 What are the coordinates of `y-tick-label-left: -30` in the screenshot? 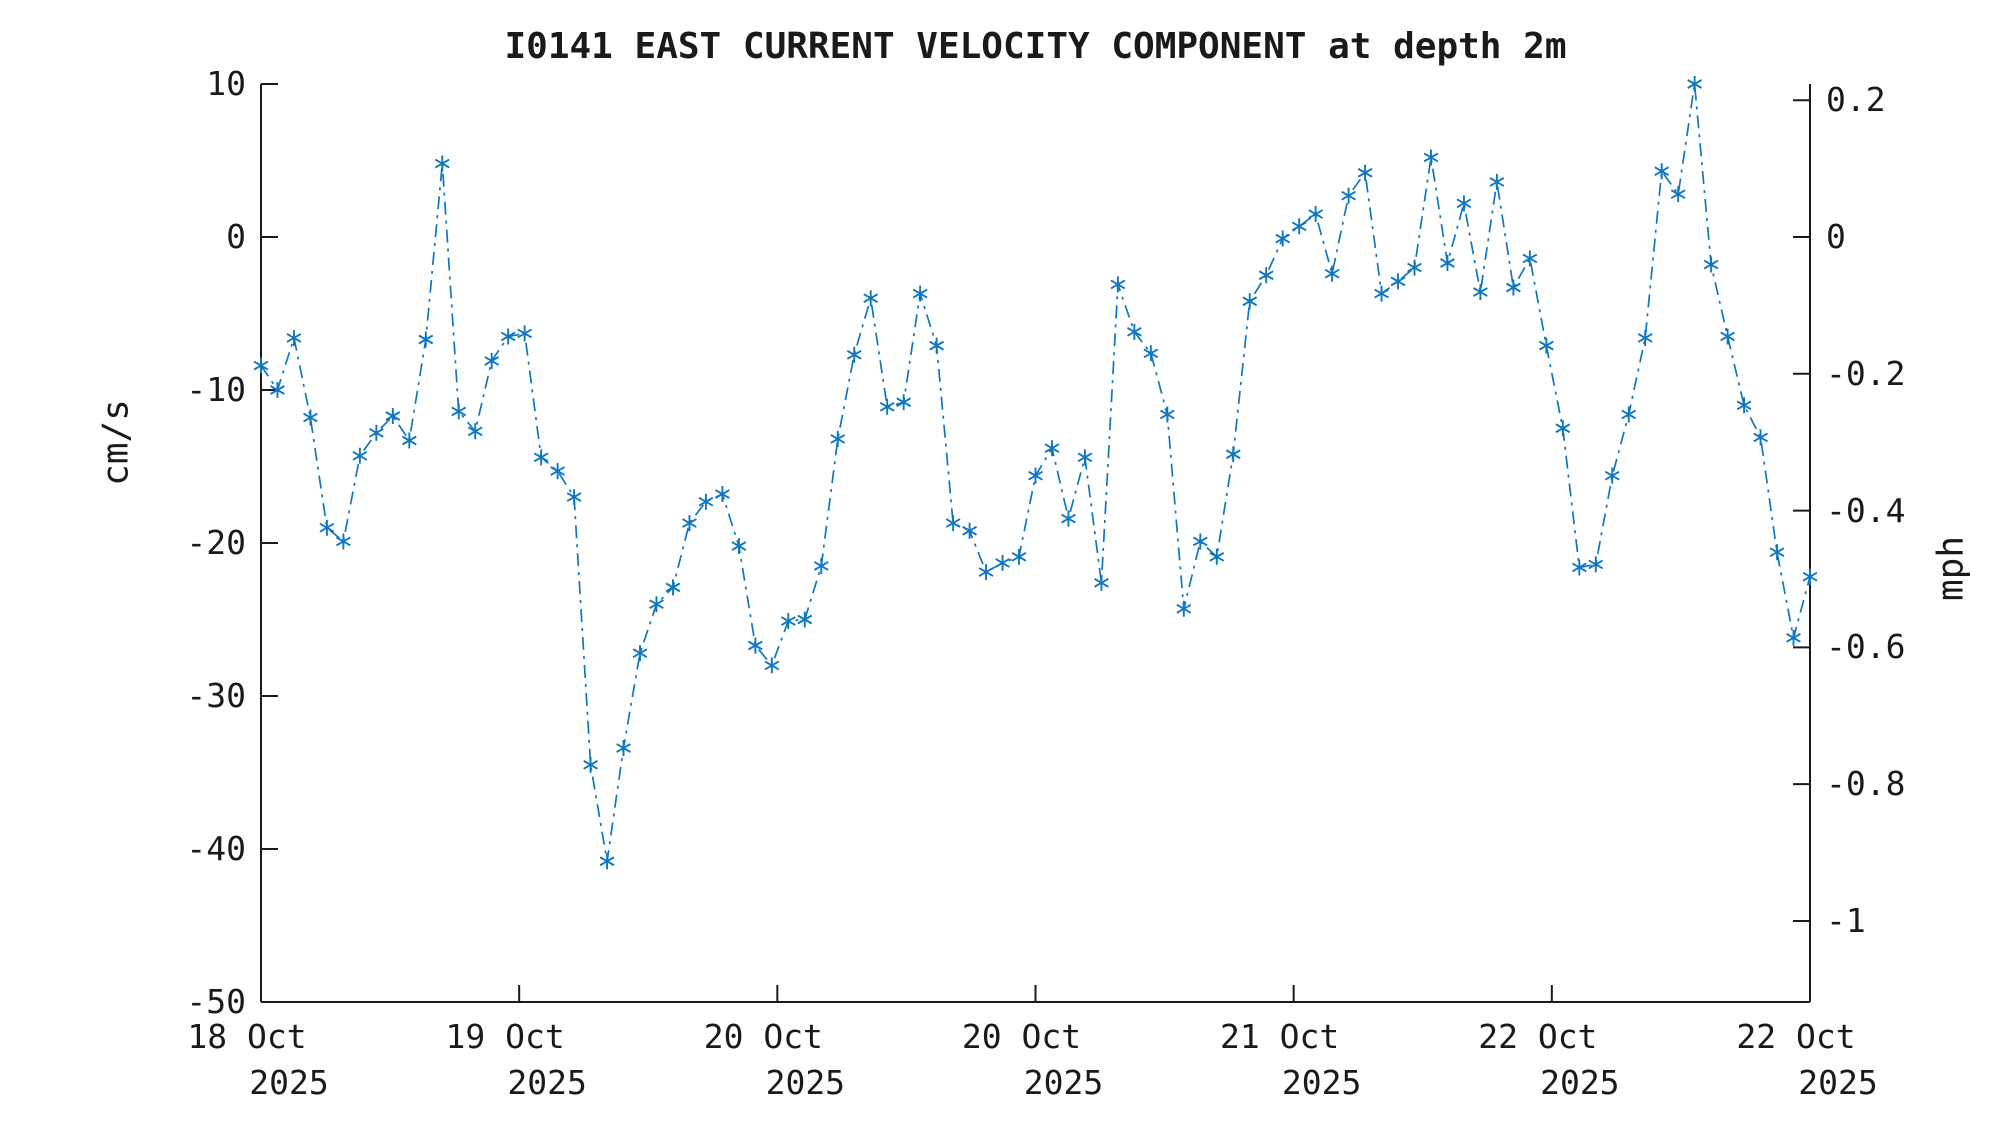 It's located at (216, 695).